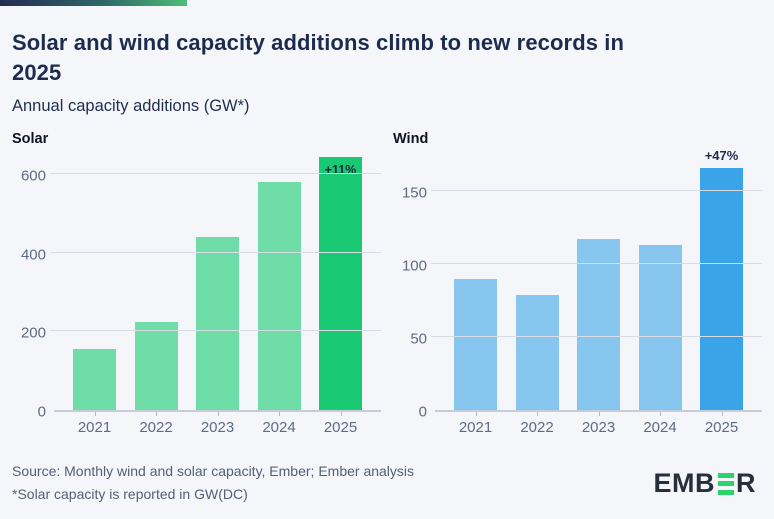  What do you see at coordinates (33, 333) in the screenshot?
I see `y-tick-label-200: 200` at bounding box center [33, 333].